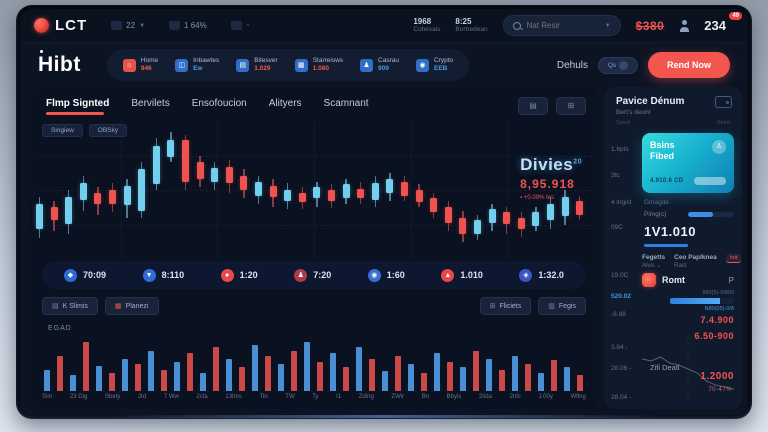 The height and width of the screenshot is (432, 768). Describe the element at coordinates (662, 156) in the screenshot. I see `card-title-line2: Fibed` at that location.